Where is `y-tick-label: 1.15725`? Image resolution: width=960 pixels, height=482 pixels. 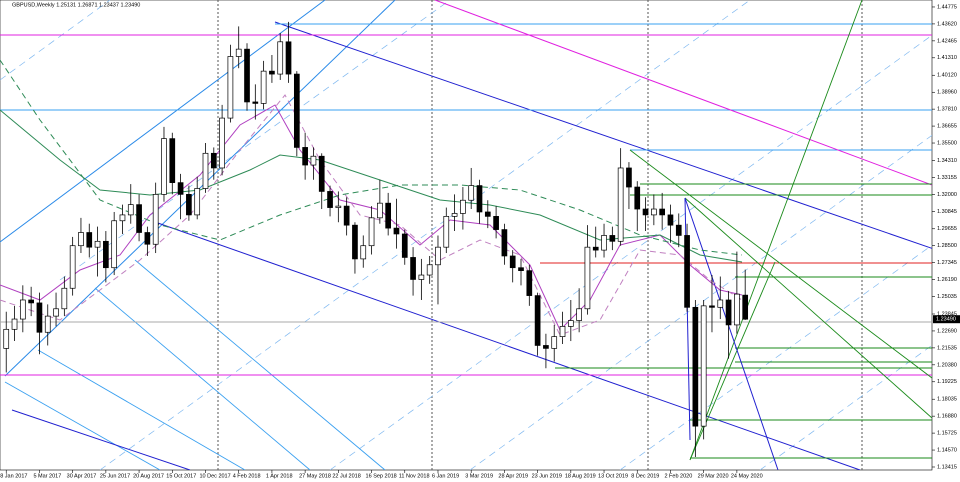
y-tick-label: 1.15725 is located at coordinates (947, 434).